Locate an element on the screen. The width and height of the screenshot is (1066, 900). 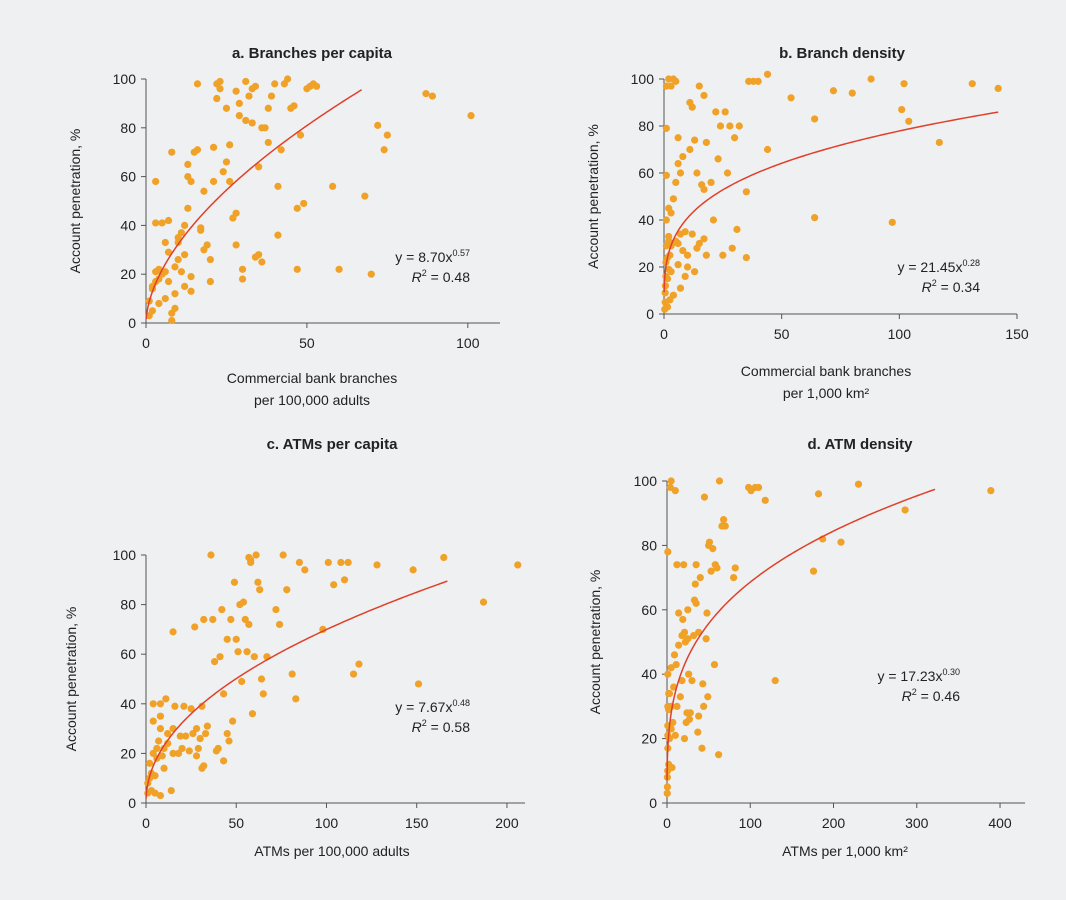
x-tick-label: 0 is located at coordinates (664, 334).